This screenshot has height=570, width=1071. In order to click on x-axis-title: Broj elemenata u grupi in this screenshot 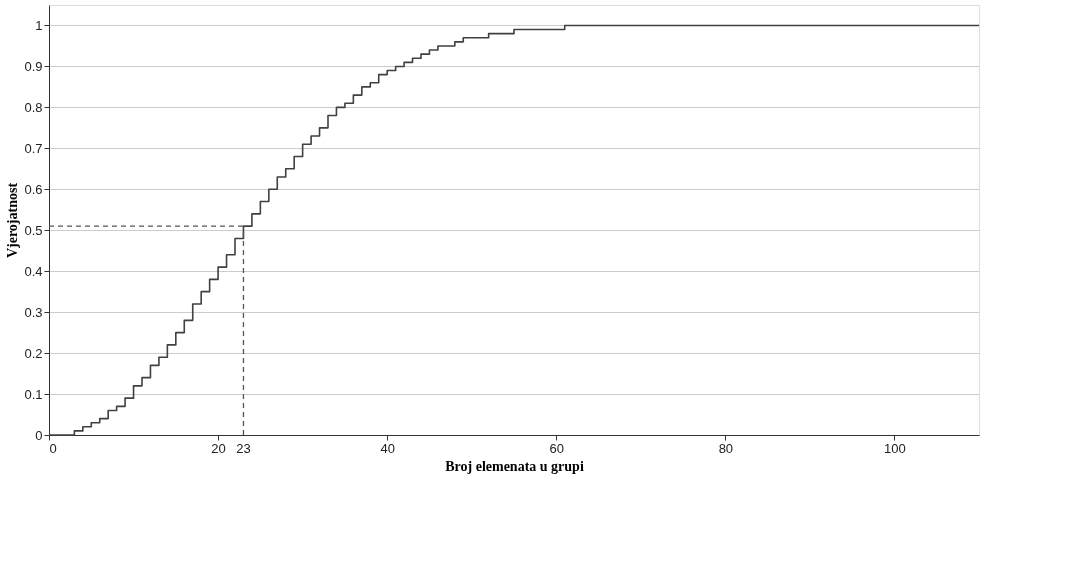, I will do `click(514, 466)`.